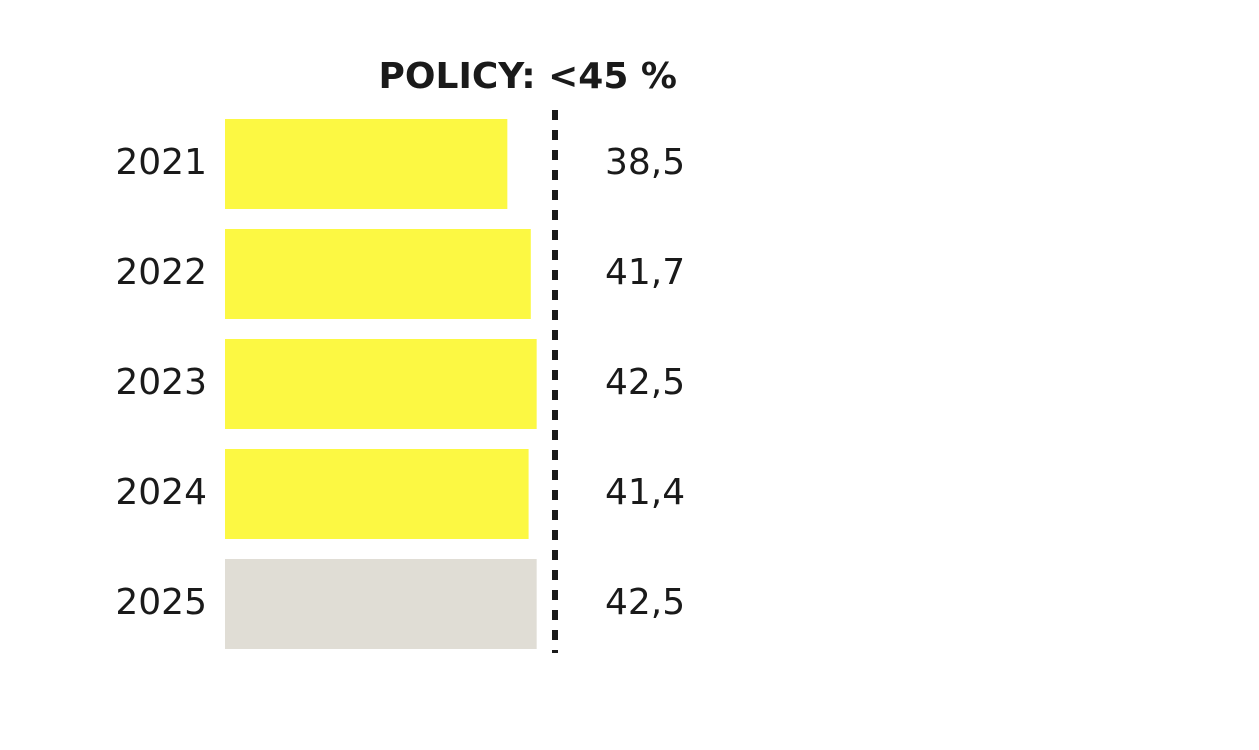 This screenshot has height=750, width=1259. I want to click on y-tick-label: 2021, so click(161, 162).